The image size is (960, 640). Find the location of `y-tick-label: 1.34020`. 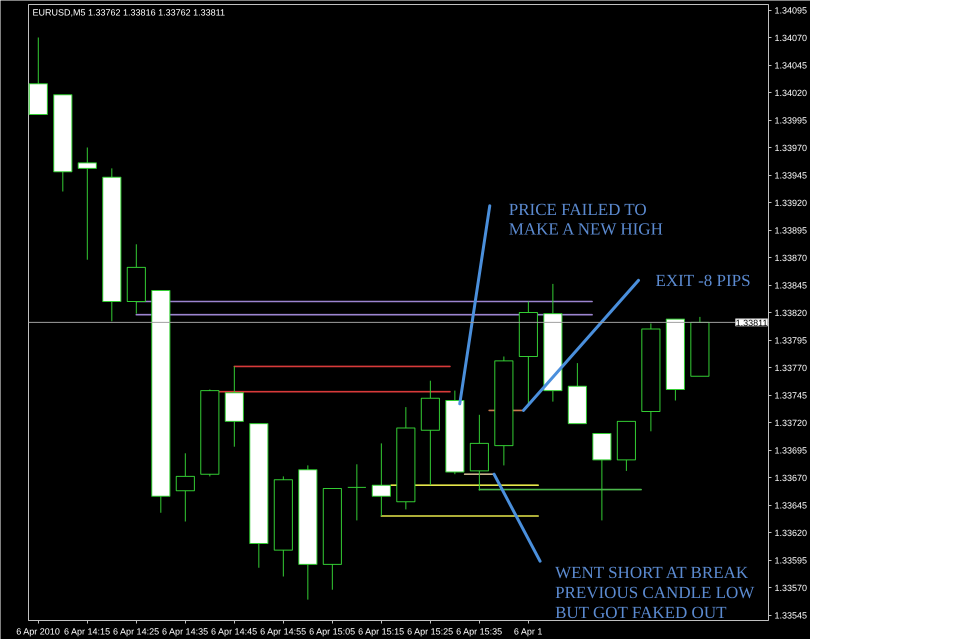

y-tick-label: 1.34020 is located at coordinates (791, 93).